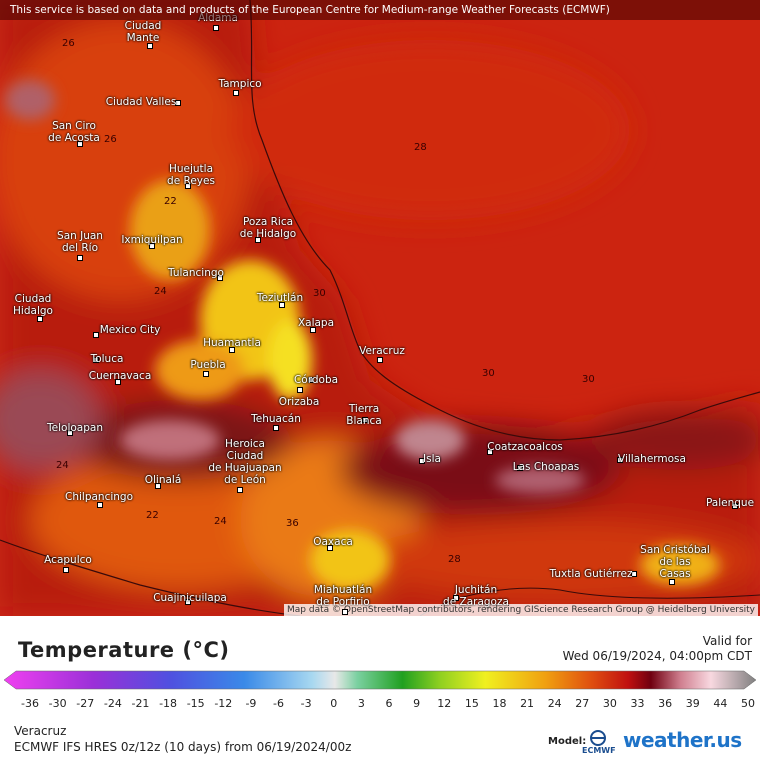  What do you see at coordinates (74, 132) in the screenshot?
I see `city-label: San Ciro de Acosta` at bounding box center [74, 132].